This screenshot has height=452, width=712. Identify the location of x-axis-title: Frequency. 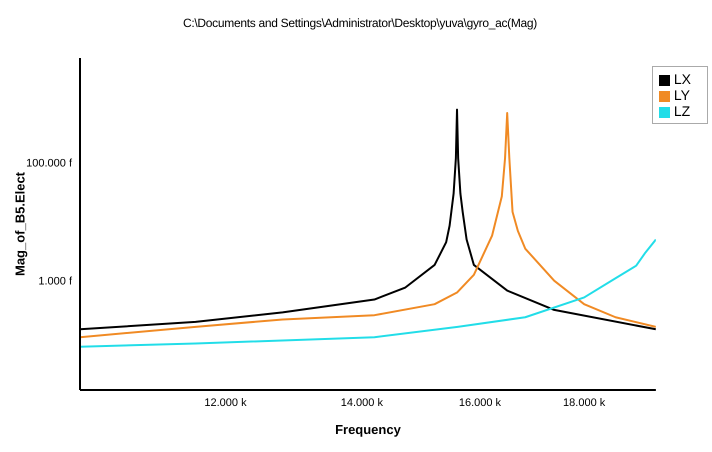
(368, 429).